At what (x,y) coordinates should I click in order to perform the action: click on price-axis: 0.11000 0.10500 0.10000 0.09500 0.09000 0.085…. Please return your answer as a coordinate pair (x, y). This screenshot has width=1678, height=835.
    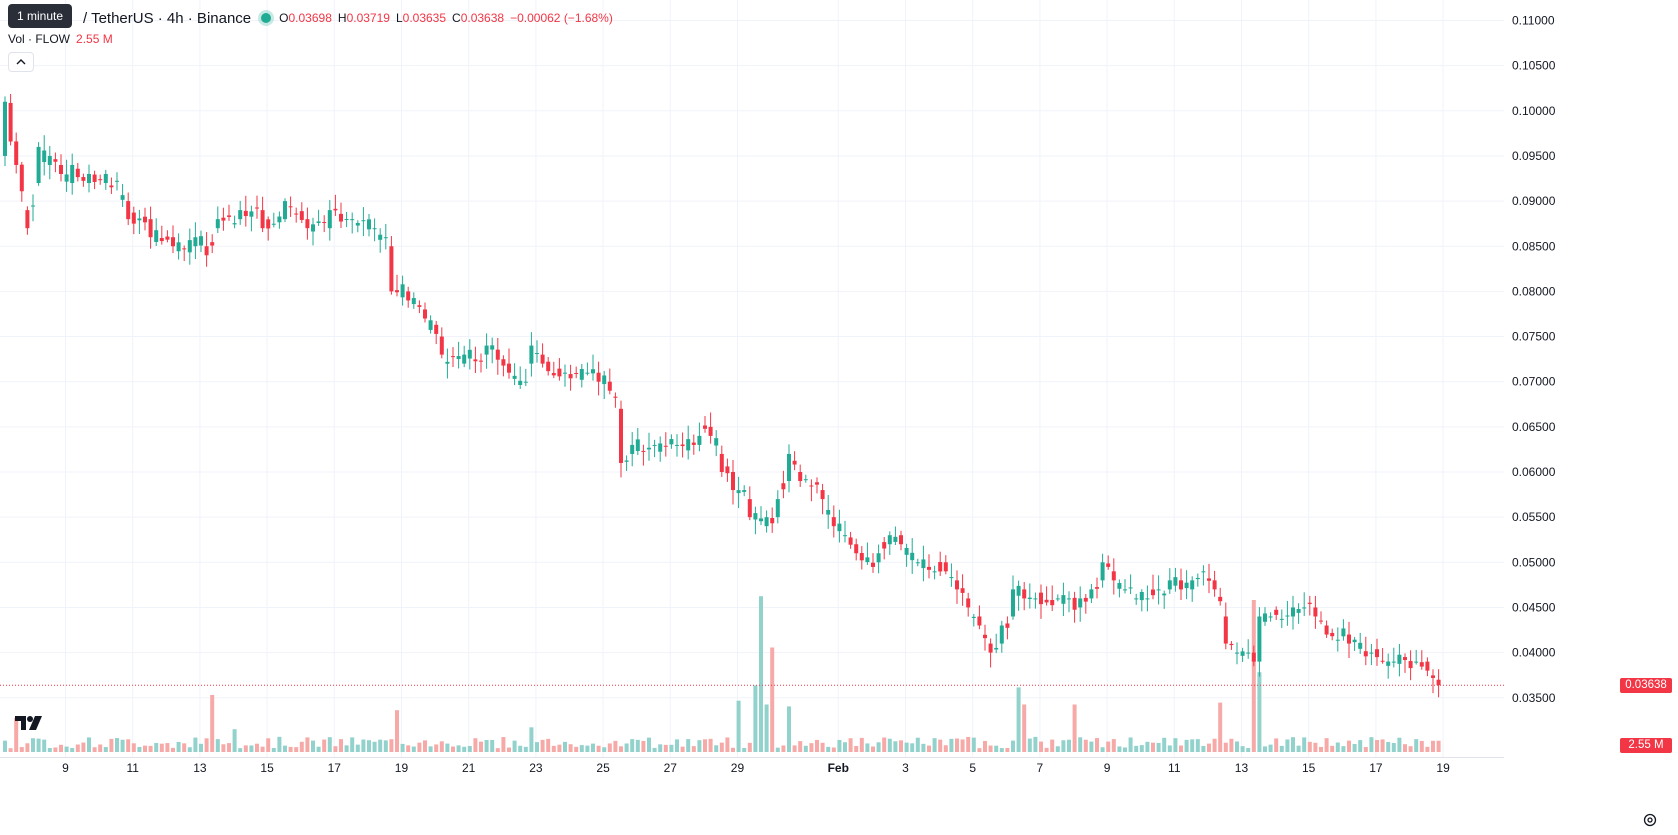
    Looking at the image, I should click on (1534, 359).